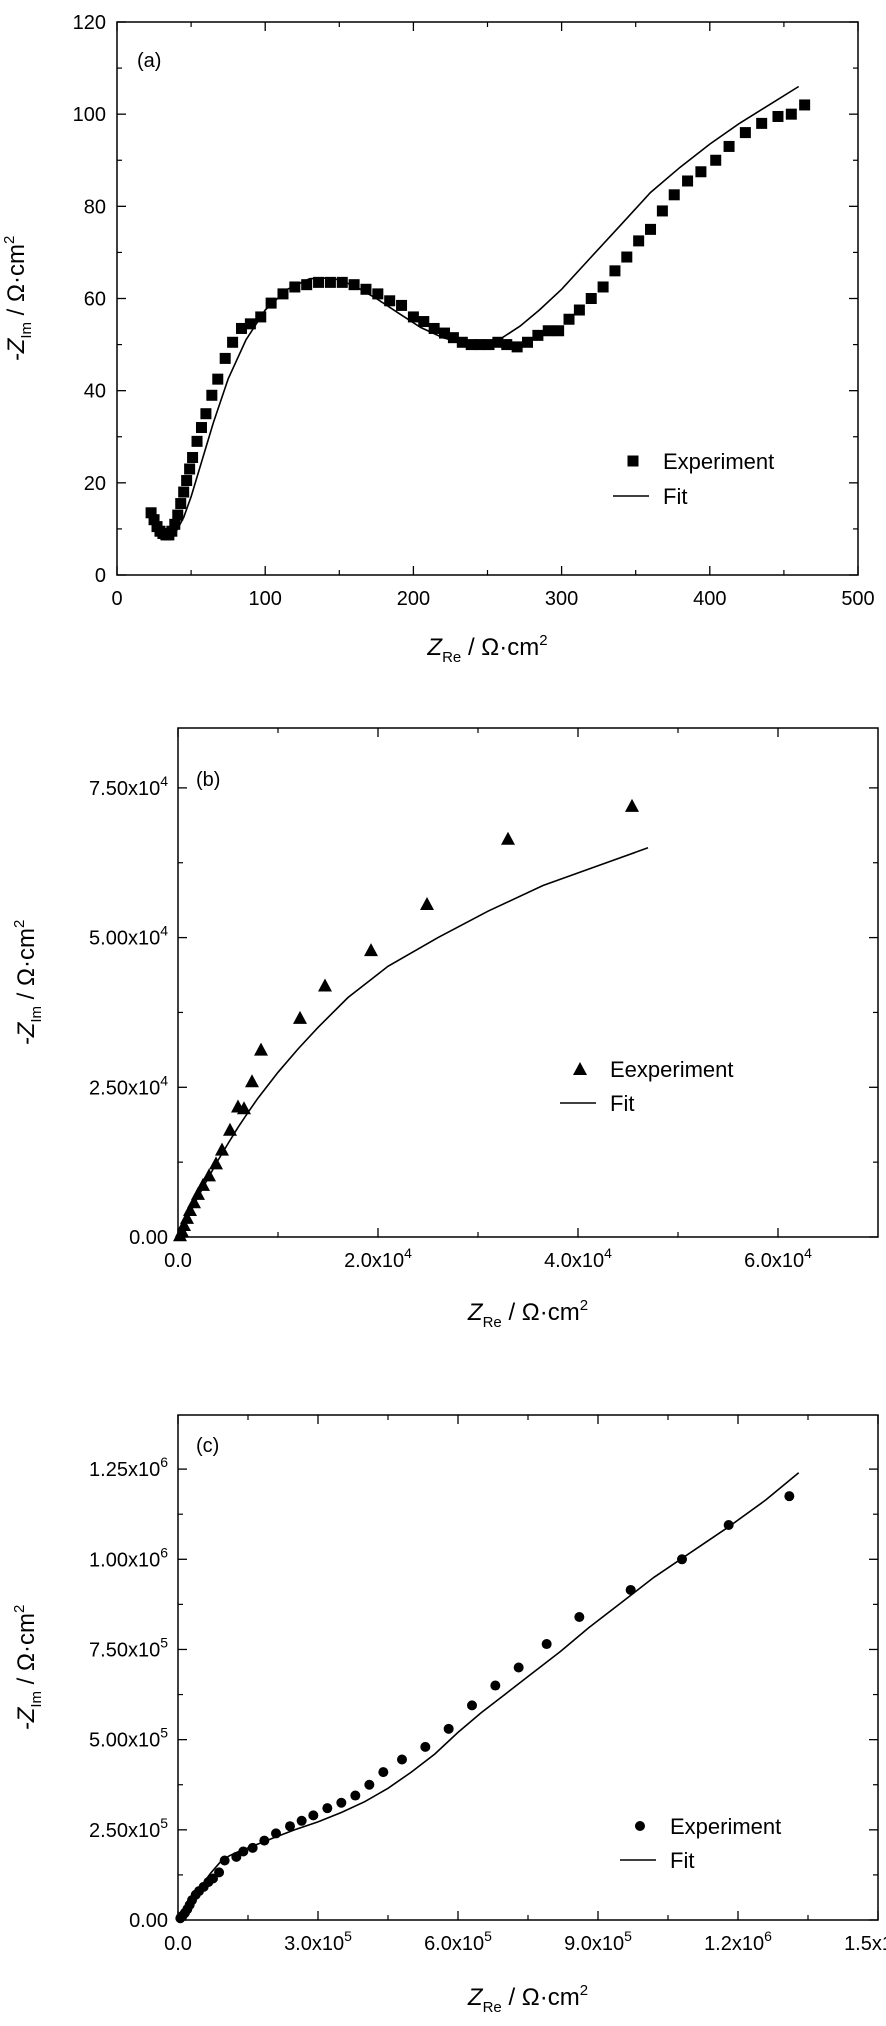 This screenshot has width=886, height=2026. What do you see at coordinates (95, 484) in the screenshot?
I see `panel-a-ytick-label: 20` at bounding box center [95, 484].